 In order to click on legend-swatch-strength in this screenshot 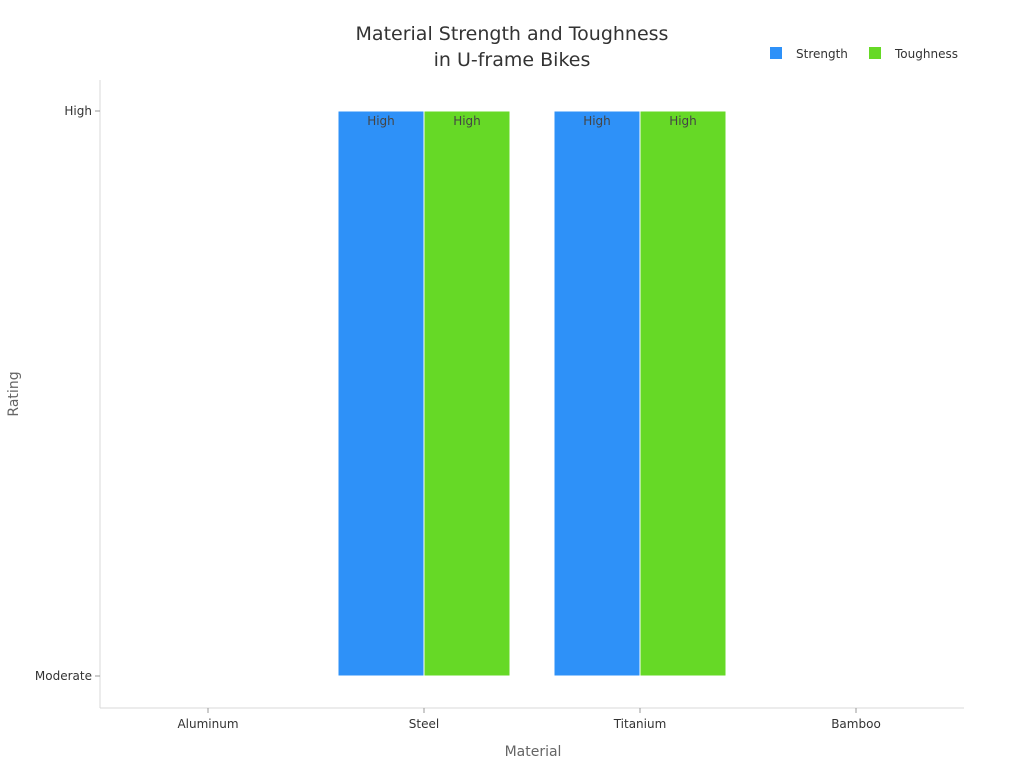, I will do `click(776, 53)`.